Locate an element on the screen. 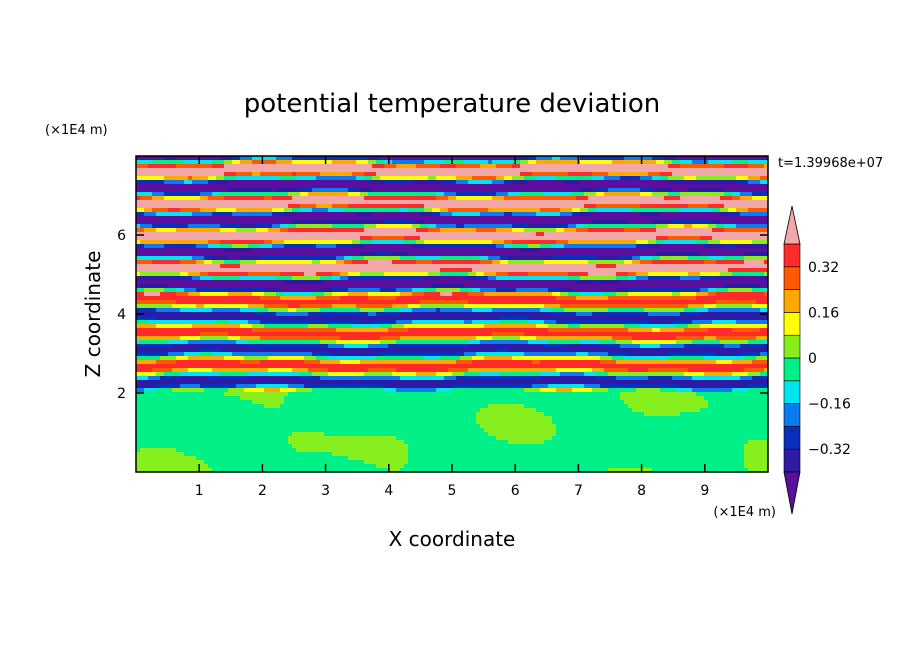 This screenshot has width=904, height=654. colorbar-tick-label: 0 is located at coordinates (812, 359).